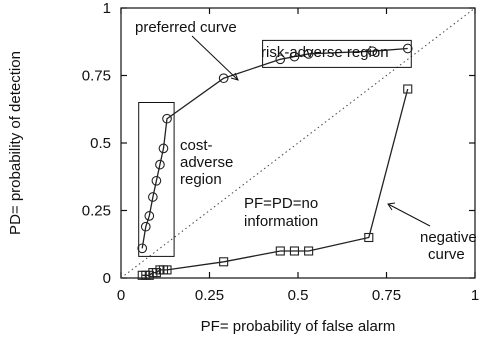  Describe the element at coordinates (107, 278) in the screenshot. I see `y-tick-label: 0` at that location.